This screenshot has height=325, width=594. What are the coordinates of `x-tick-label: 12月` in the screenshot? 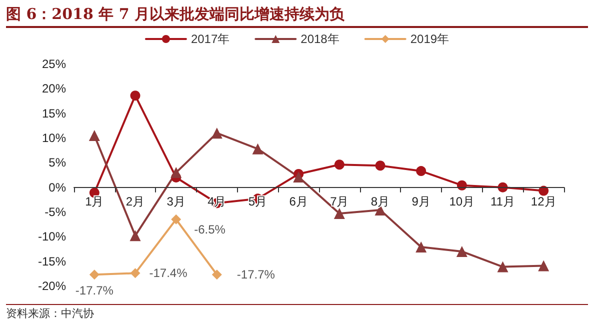 It's located at (543, 201).